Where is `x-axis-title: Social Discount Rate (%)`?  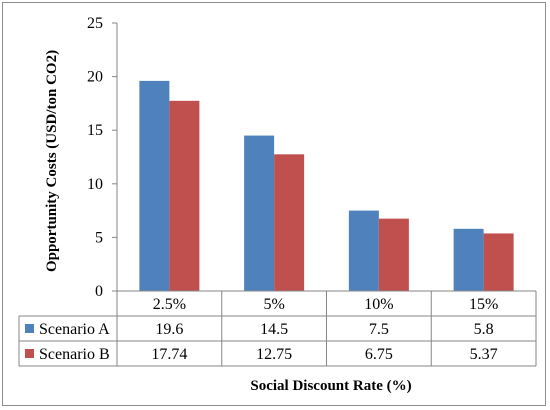 x-axis-title: Social Discount Rate (%) is located at coordinates (330, 386).